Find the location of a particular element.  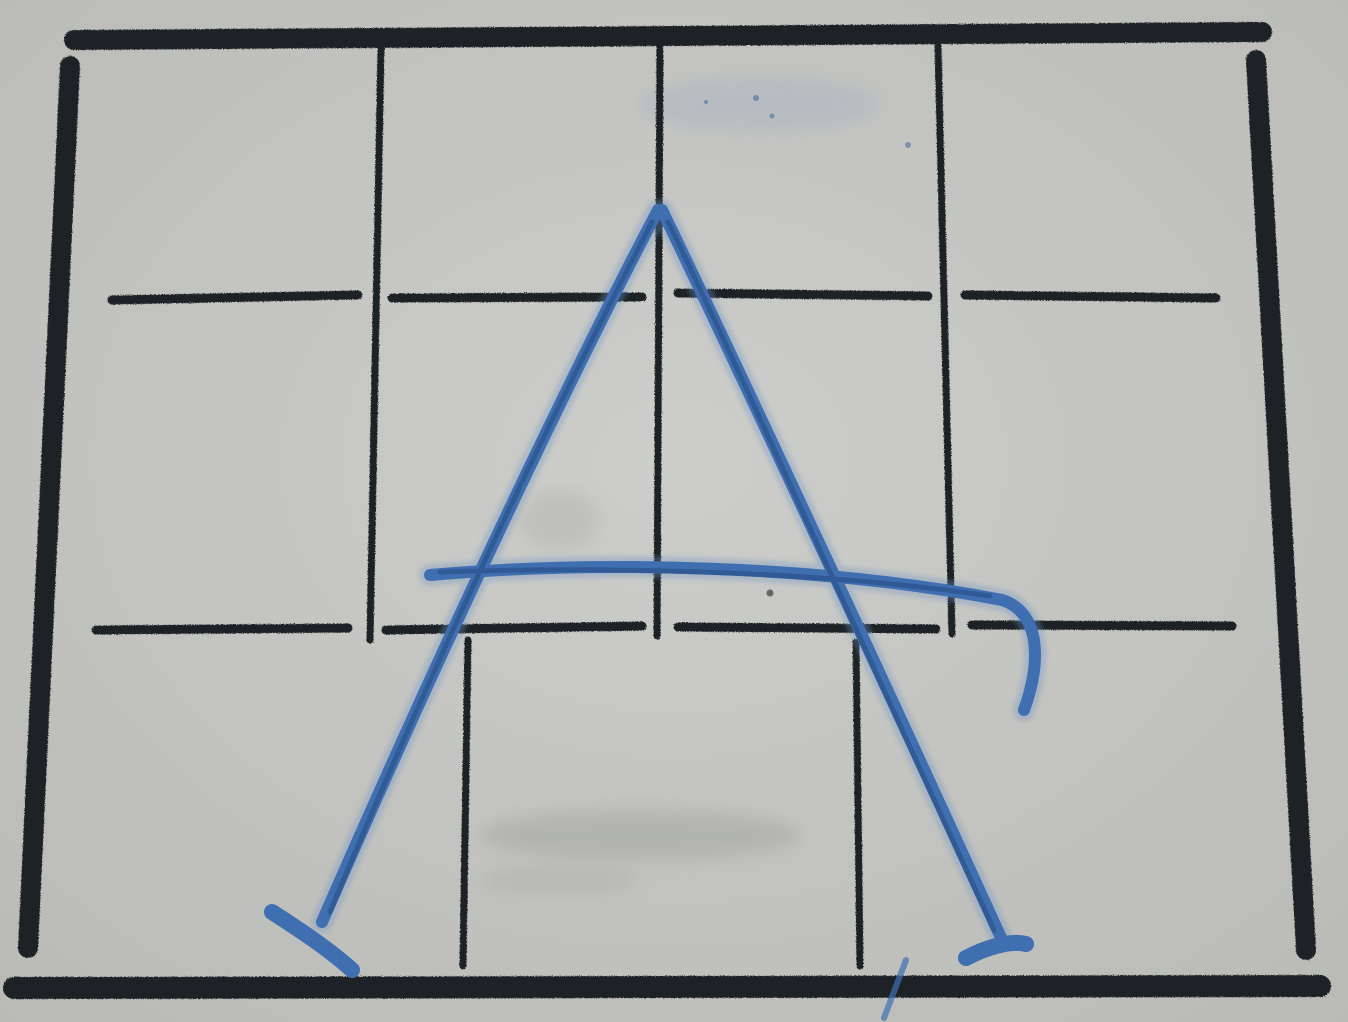

row-divider-1b is located at coordinates (517, 297).